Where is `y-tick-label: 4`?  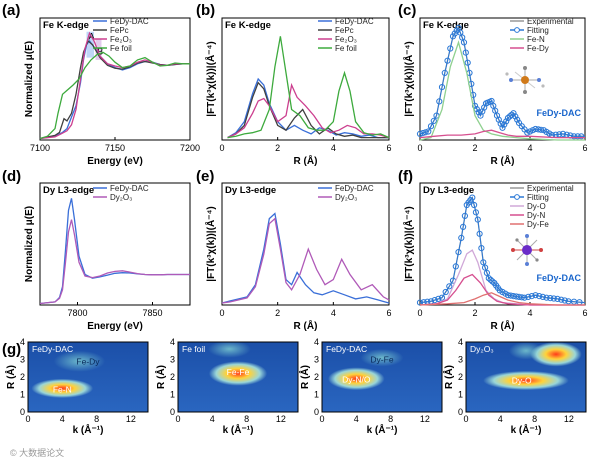 y-tick-label: 4 is located at coordinates (172, 342).